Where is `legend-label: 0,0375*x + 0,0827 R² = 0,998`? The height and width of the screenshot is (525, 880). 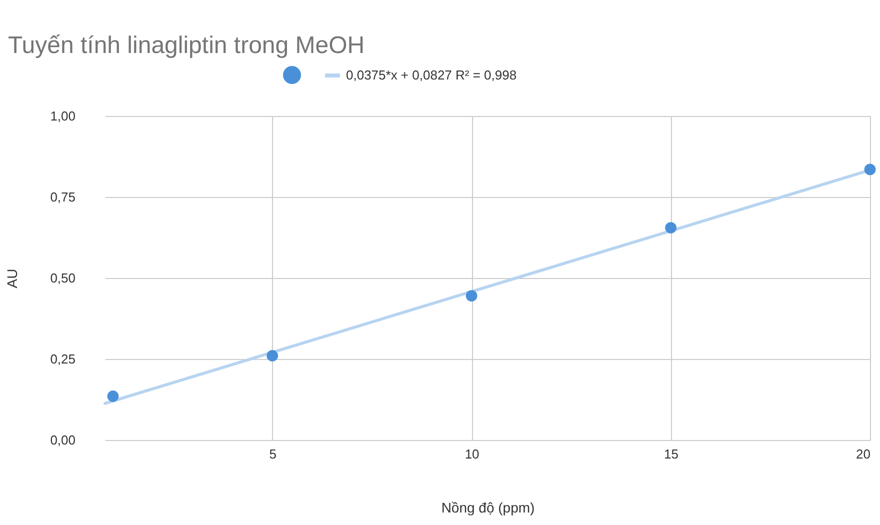
legend-label: 0,0375*x + 0,0827 R² = 0,998 is located at coordinates (431, 75).